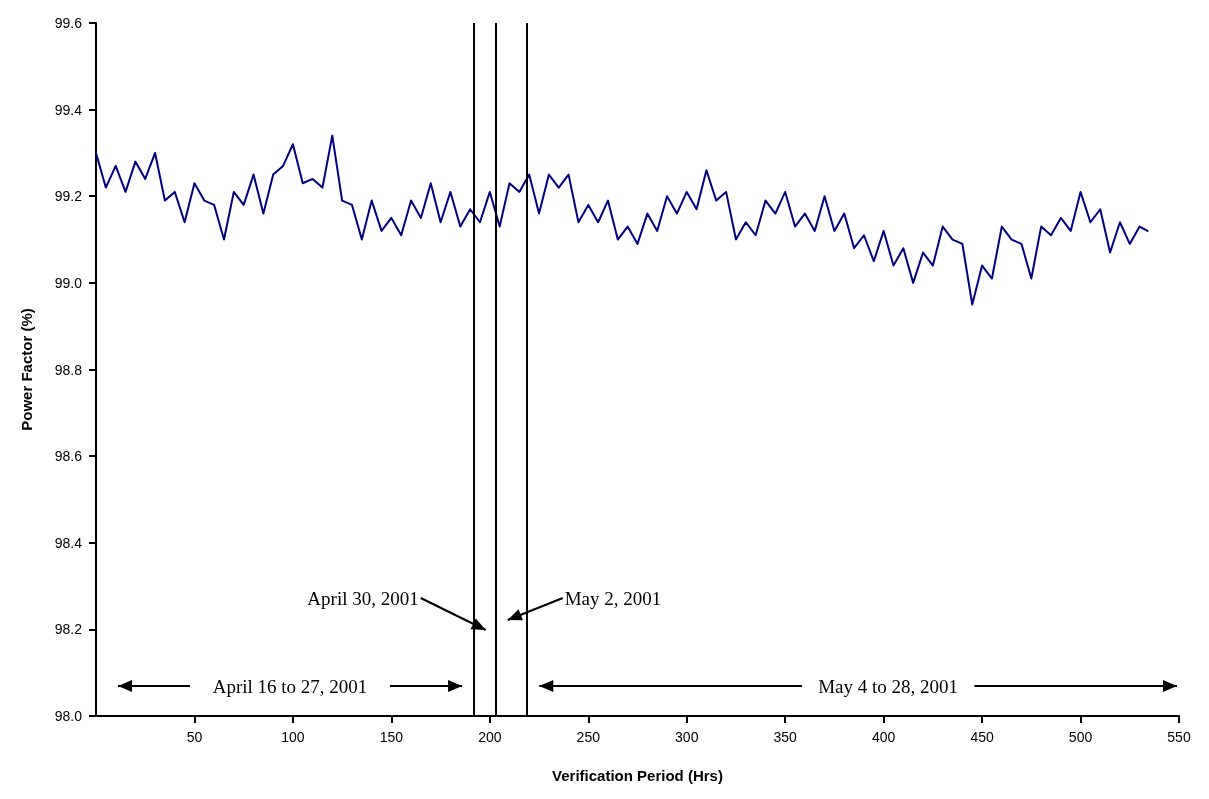  I want to click on annotation: May 2, 2001, so click(613, 598).